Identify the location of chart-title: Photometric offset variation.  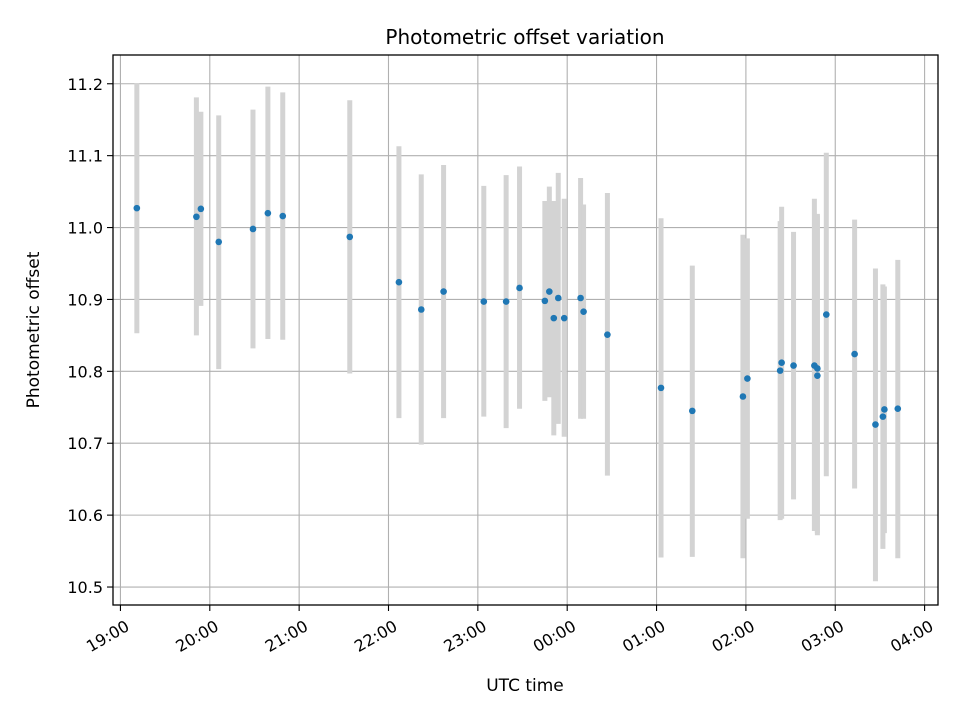
(524, 37).